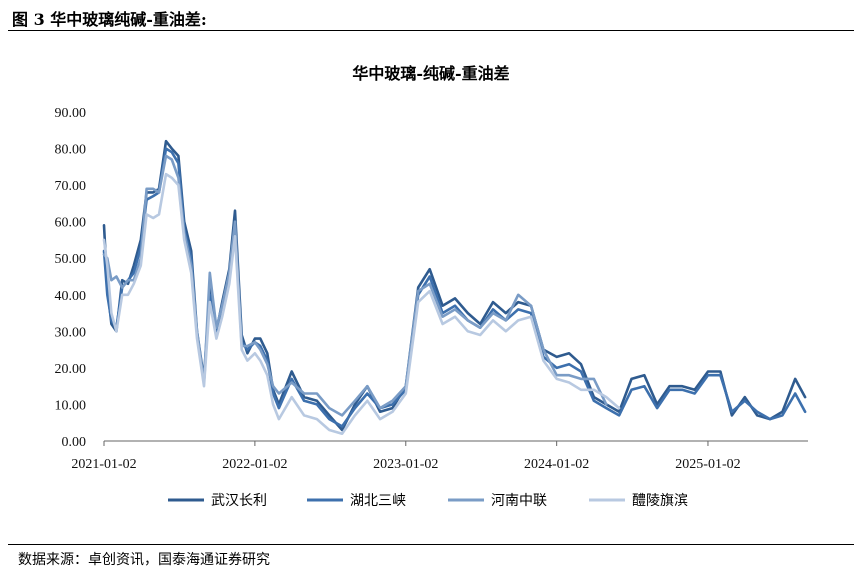  What do you see at coordinates (71, 223) in the screenshot?
I see `y-tick-label: 60.00` at bounding box center [71, 223].